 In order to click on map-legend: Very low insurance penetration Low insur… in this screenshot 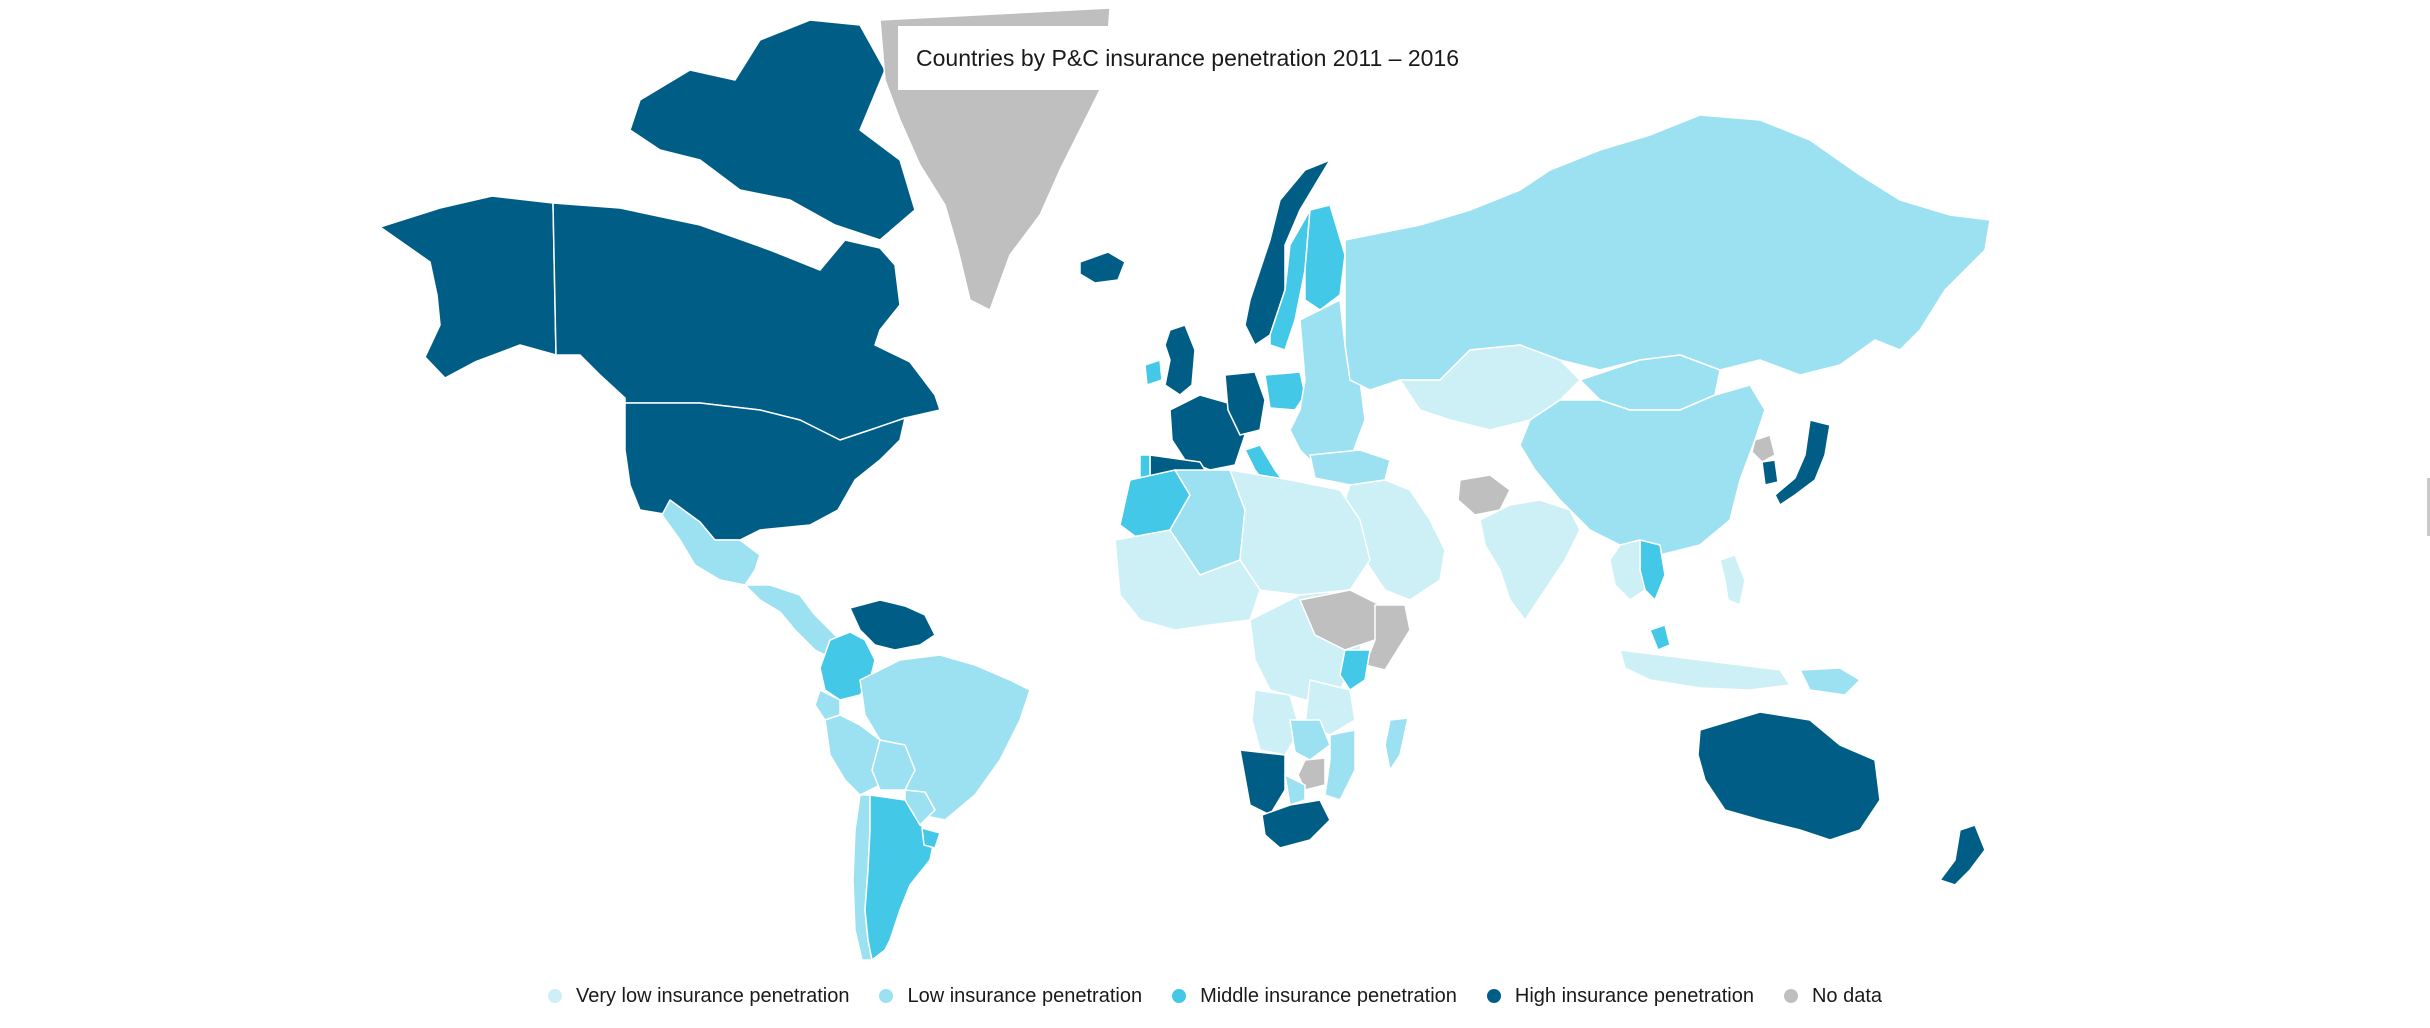, I will do `click(1215, 996)`.